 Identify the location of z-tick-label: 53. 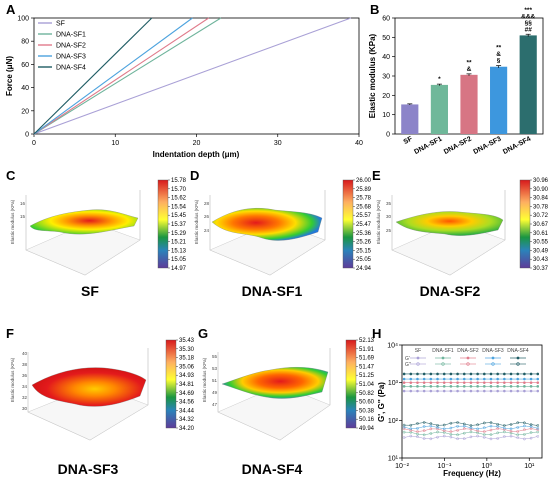
(215, 368).